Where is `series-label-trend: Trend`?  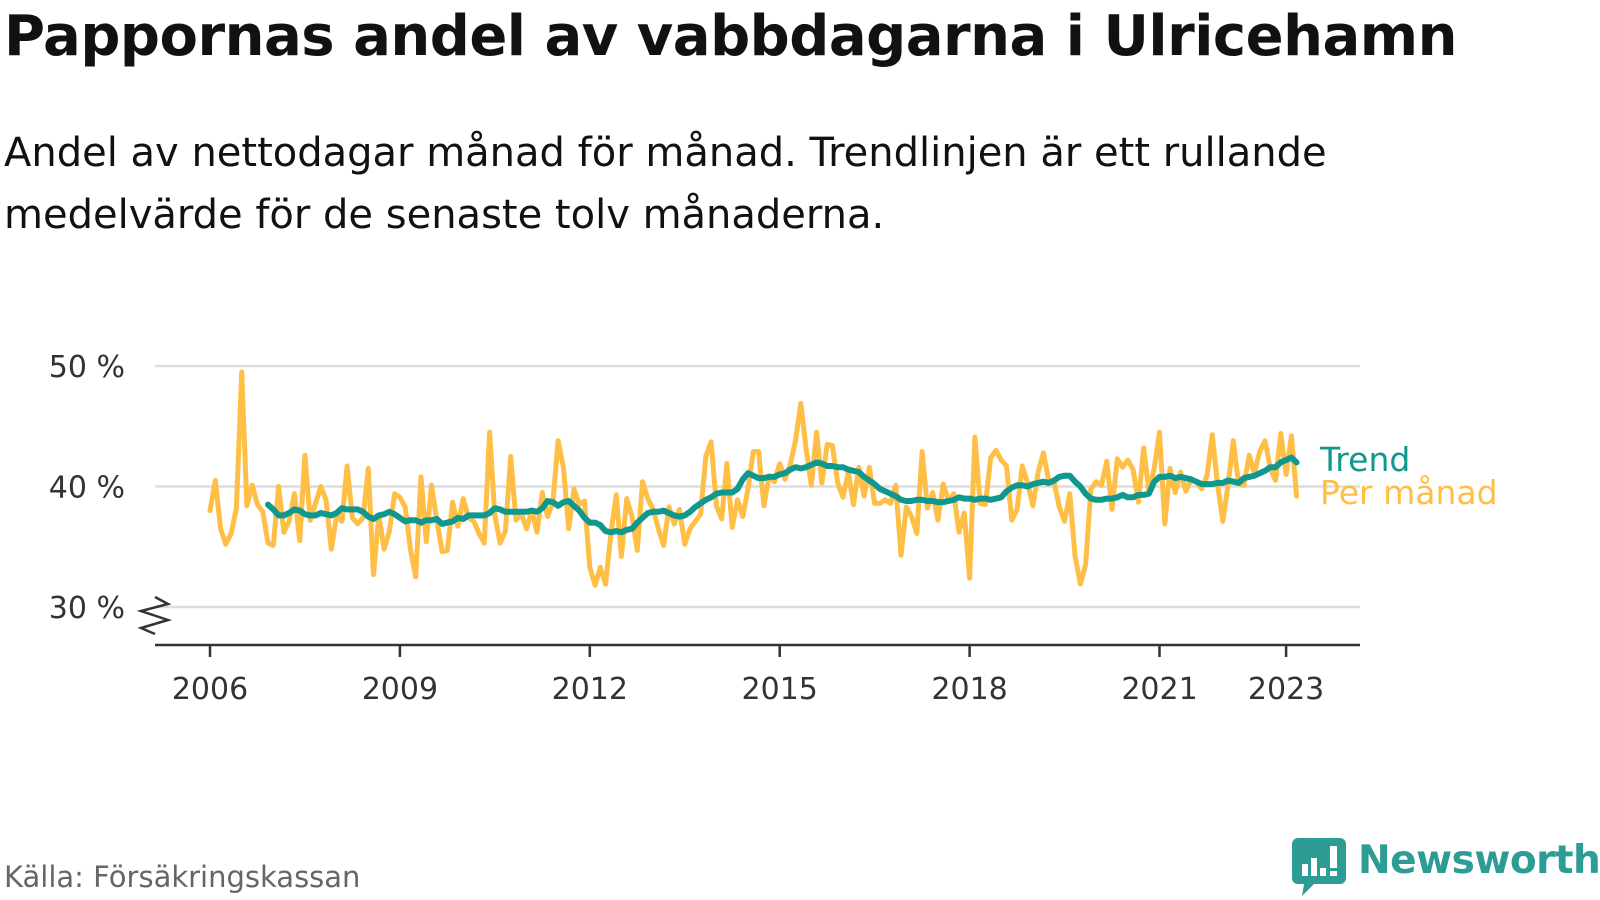 series-label-trend: Trend is located at coordinates (1364, 459).